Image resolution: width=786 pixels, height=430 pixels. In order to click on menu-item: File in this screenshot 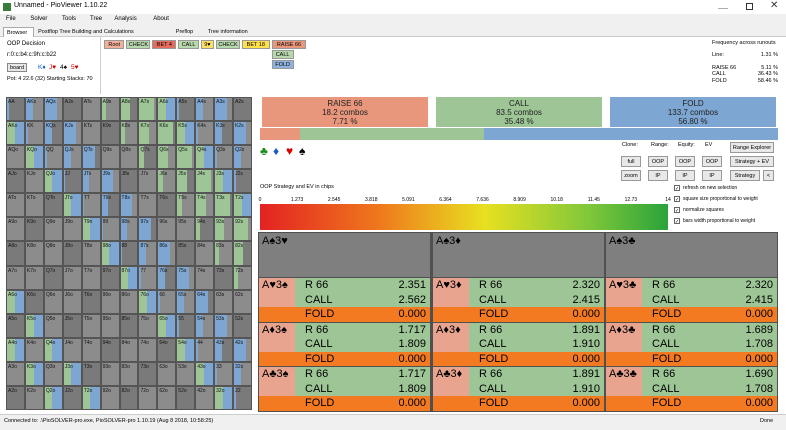, I will do `click(11, 19)`.